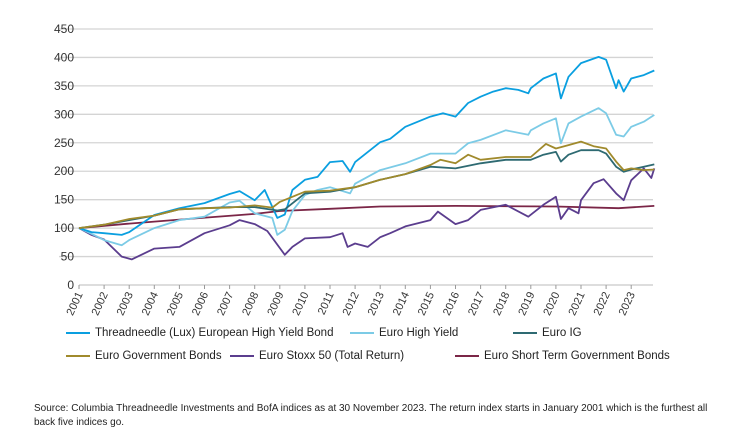 This screenshot has width=732, height=434. I want to click on x-tick-label: 2019, so click(526, 303).